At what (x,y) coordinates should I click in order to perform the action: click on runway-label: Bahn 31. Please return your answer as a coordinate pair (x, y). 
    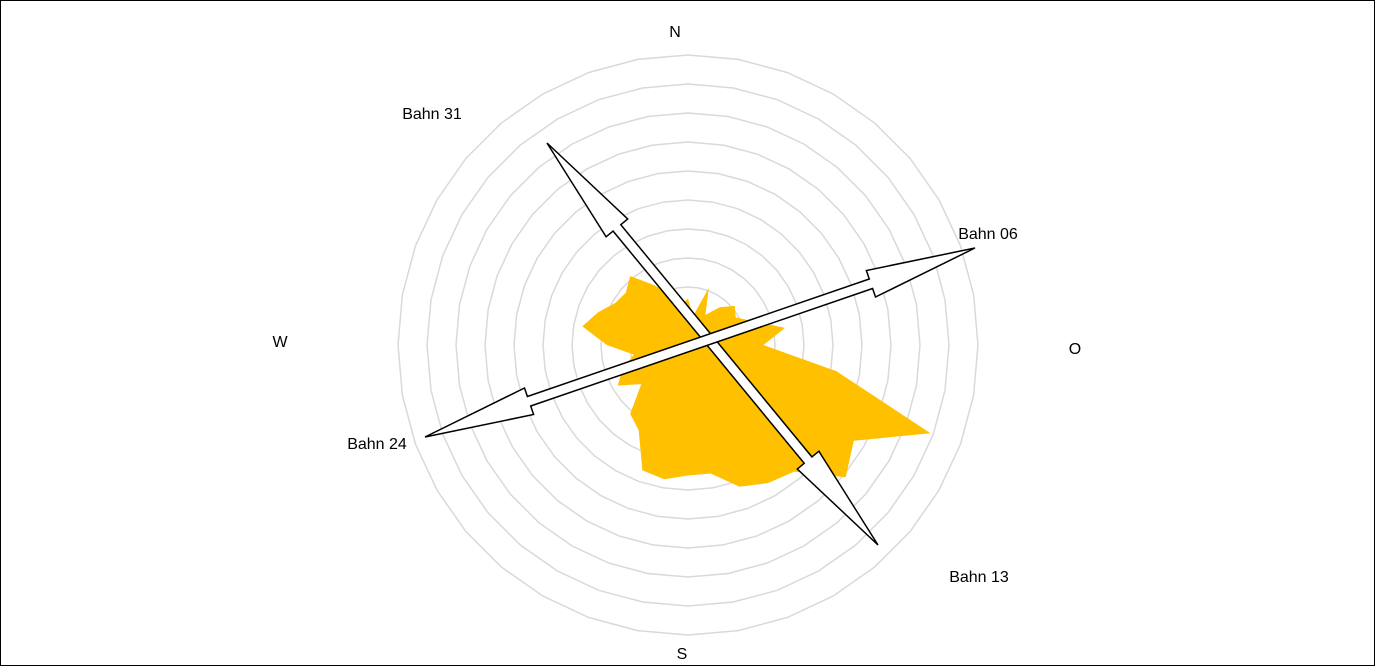
    Looking at the image, I should click on (432, 114).